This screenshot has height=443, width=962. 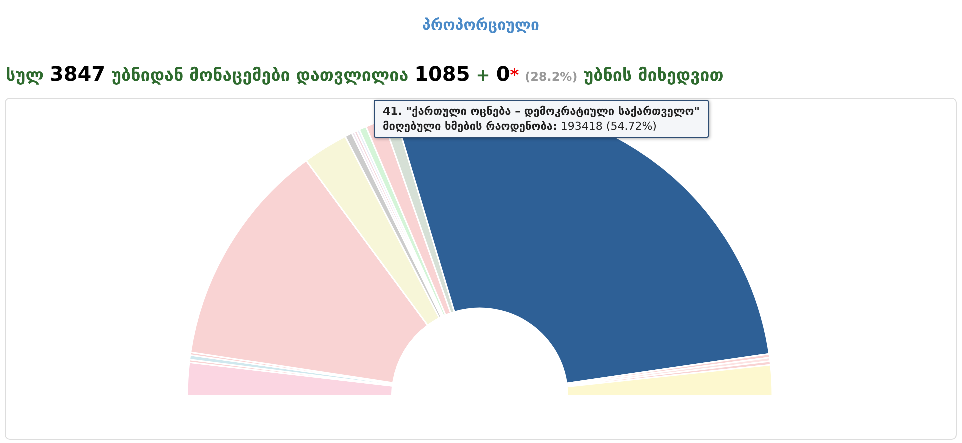 What do you see at coordinates (520, 126) in the screenshot?
I see `text: მიღებული ხმების რაოდენობა: 193418 (54.72%)` at bounding box center [520, 126].